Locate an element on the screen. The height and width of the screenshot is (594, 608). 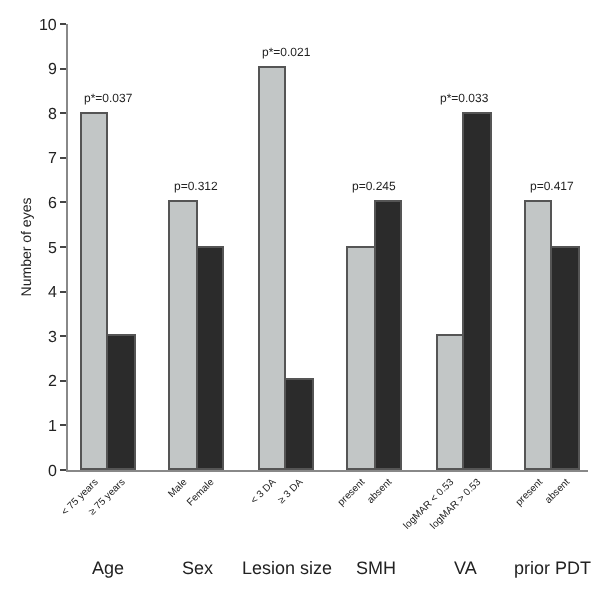
text: prior PDT is located at coordinates (553, 568).